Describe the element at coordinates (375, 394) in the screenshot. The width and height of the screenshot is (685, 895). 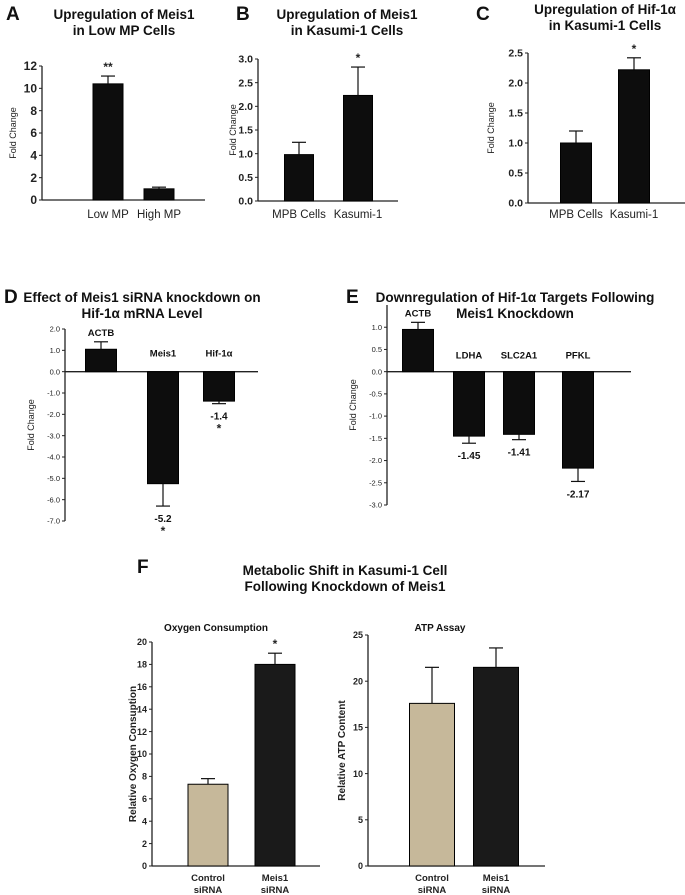
I see `y-tick-label: -0.5` at that location.